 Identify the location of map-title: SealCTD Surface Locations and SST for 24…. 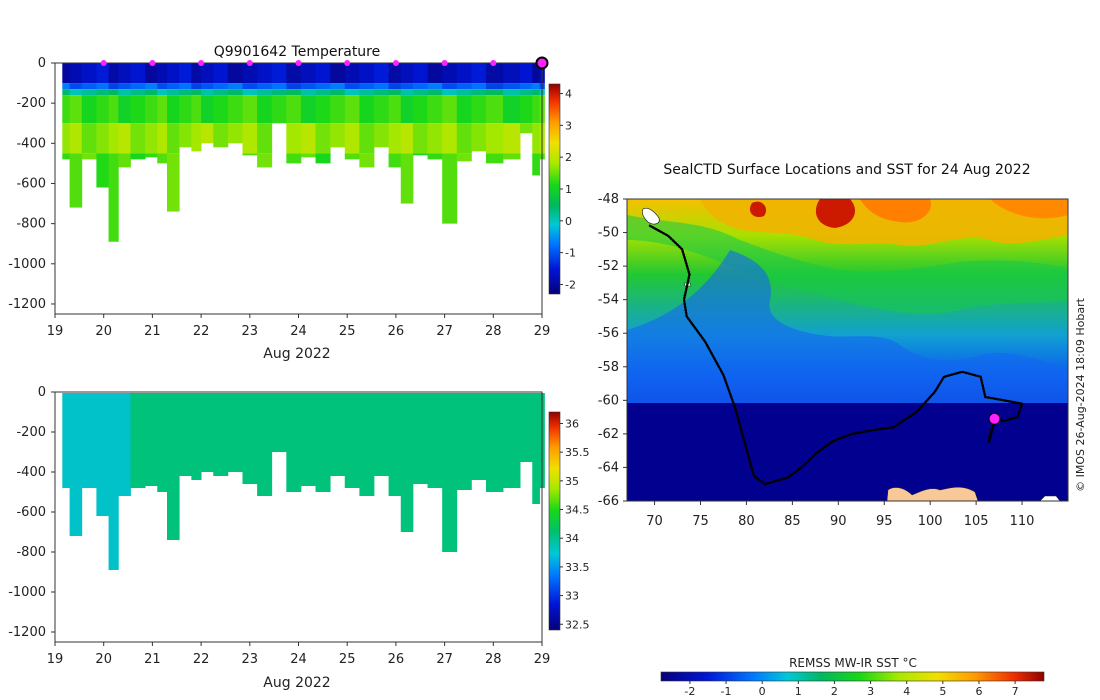
(846, 170).